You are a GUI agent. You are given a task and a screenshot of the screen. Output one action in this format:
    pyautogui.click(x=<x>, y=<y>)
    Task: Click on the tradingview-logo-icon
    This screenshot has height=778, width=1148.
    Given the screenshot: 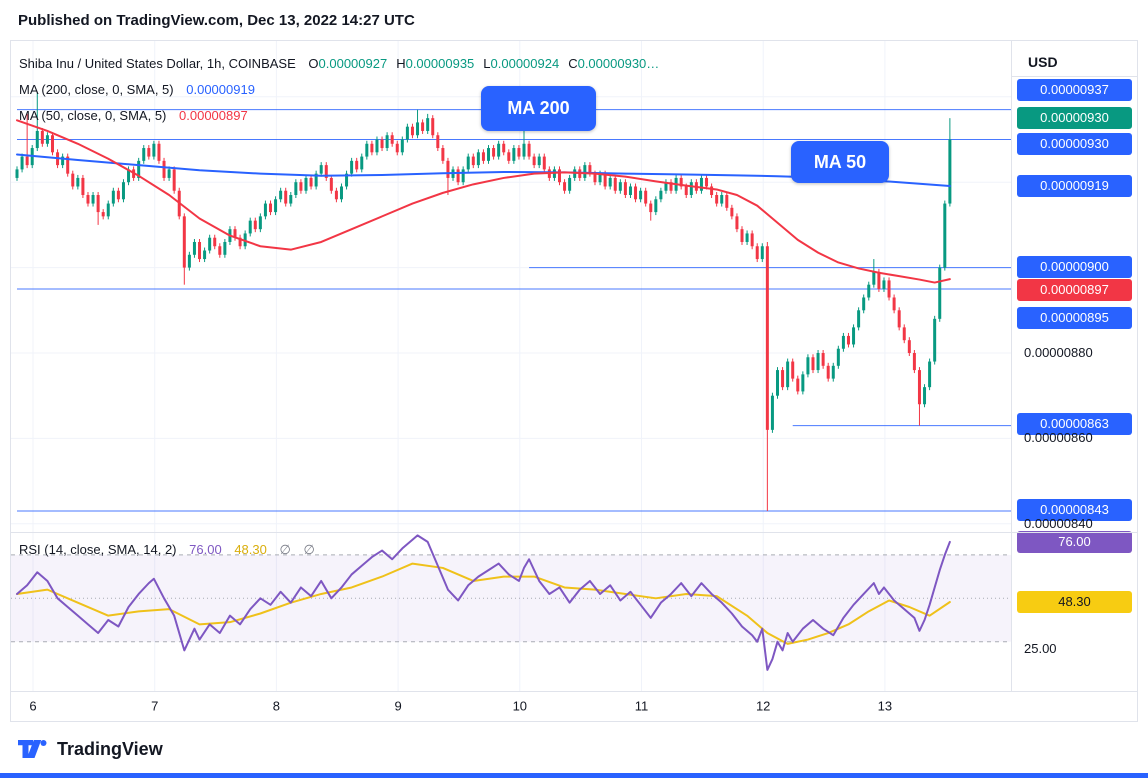 What is the action you would take?
    pyautogui.click(x=33, y=749)
    